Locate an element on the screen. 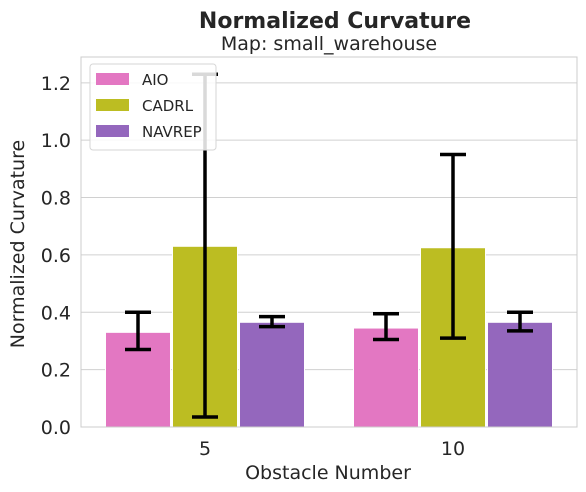 The width and height of the screenshot is (586, 492). x-tick-label: 5 is located at coordinates (205, 449).